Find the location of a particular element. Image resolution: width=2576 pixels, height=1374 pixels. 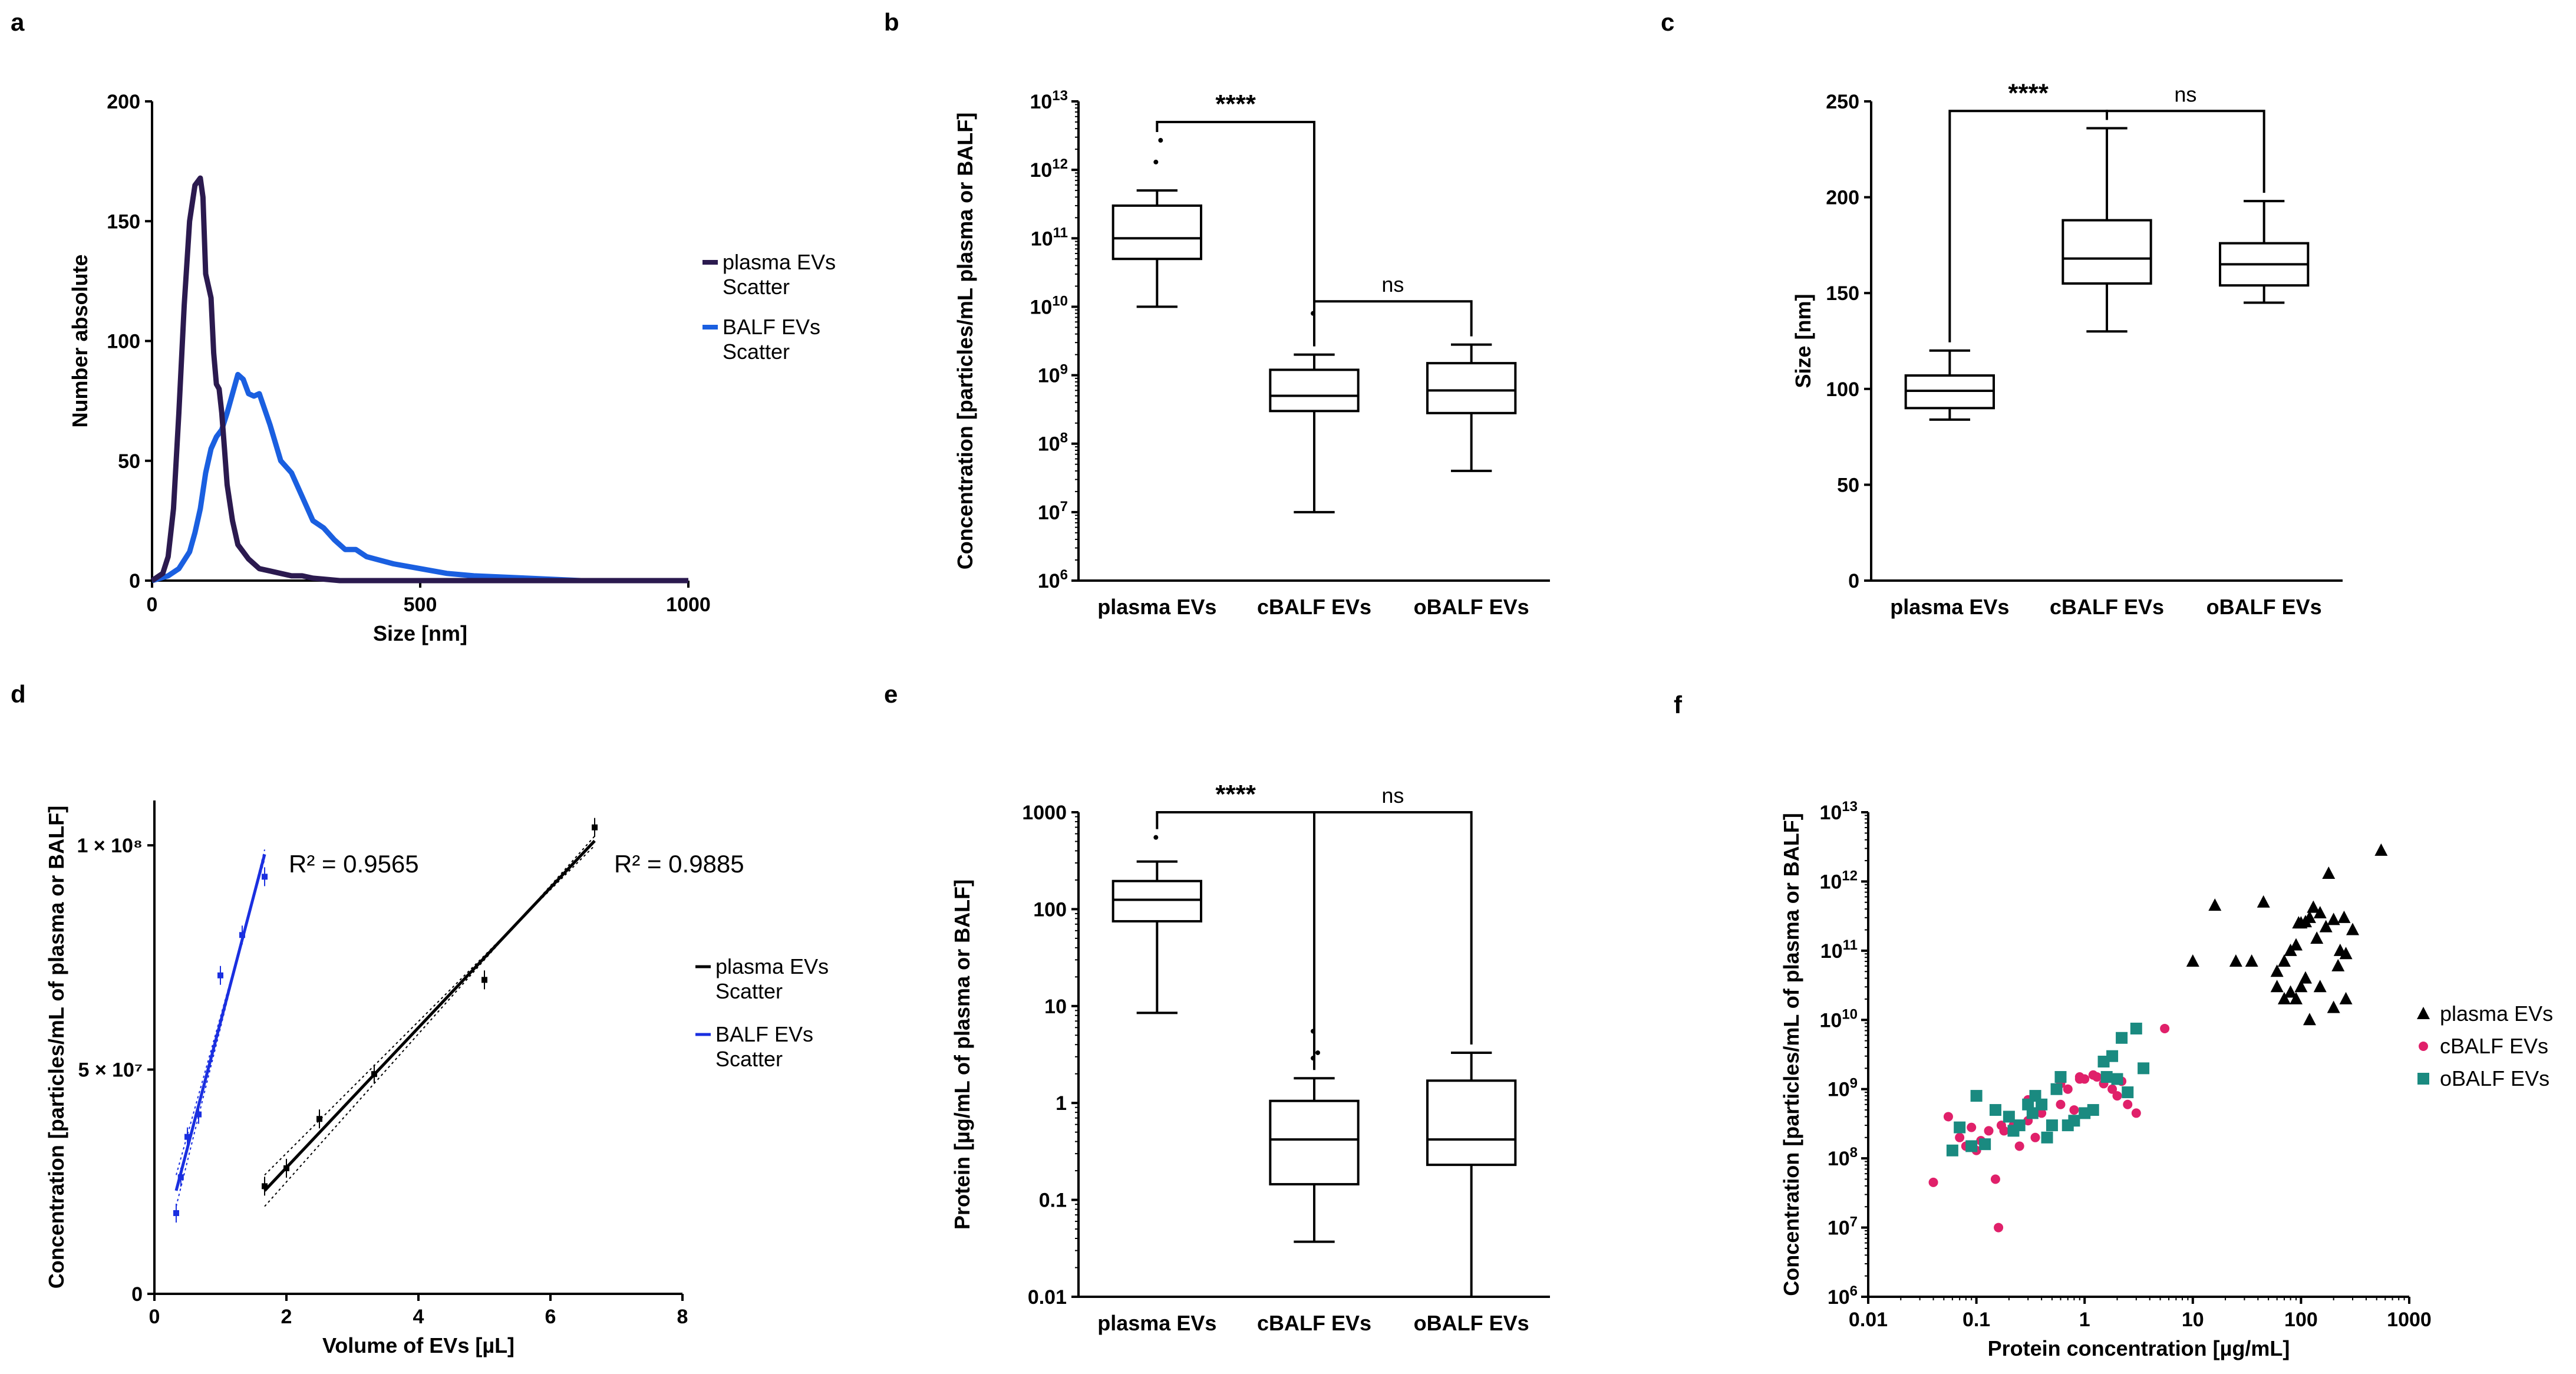

chart-e-category-label: oBALF EVs is located at coordinates (1472, 1323).